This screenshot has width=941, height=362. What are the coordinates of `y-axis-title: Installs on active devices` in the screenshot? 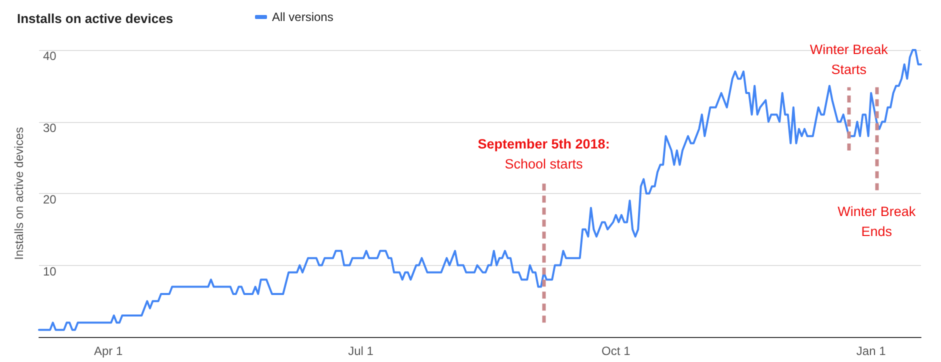 It's located at (19, 193).